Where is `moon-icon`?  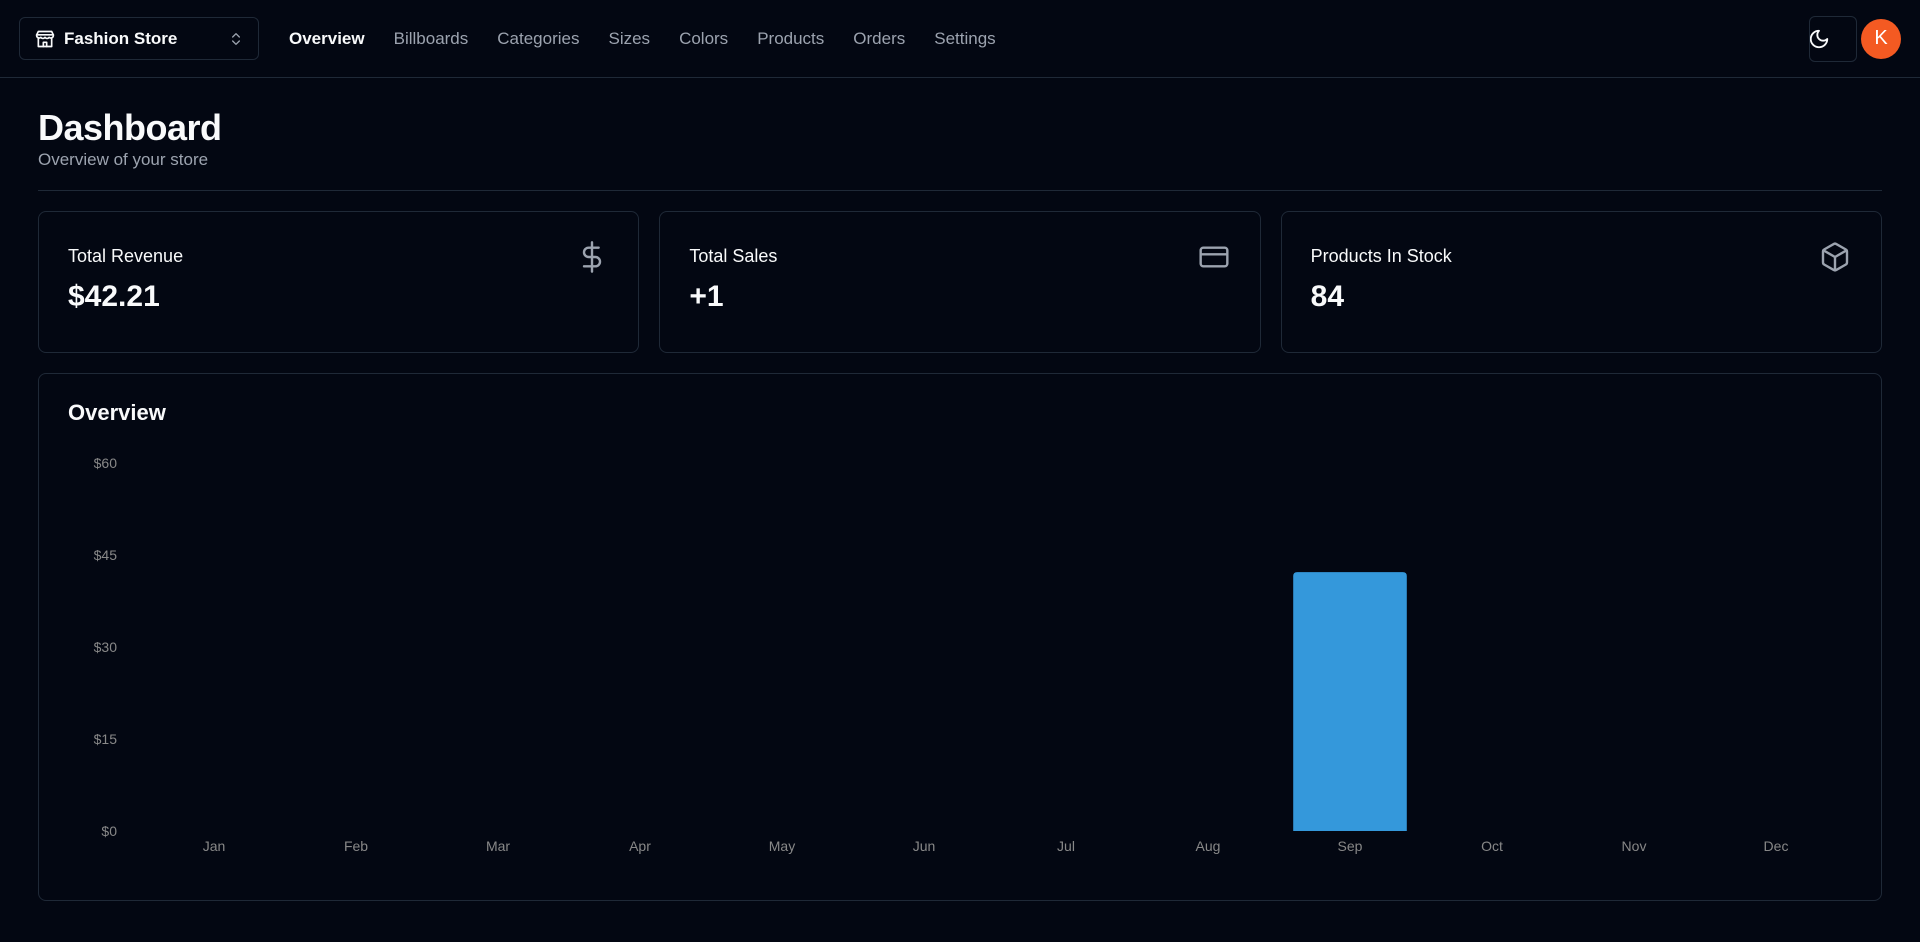 moon-icon is located at coordinates (1819, 38).